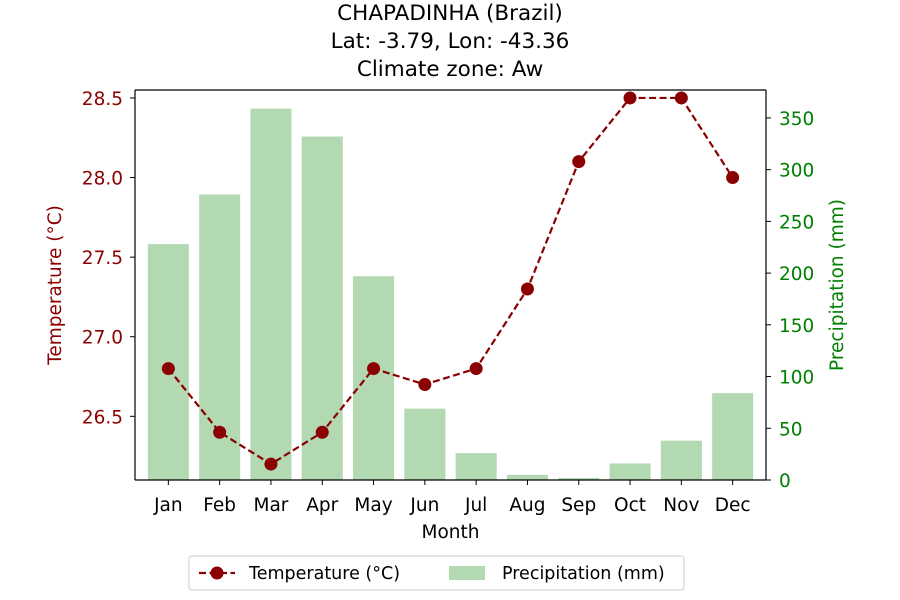  I want to click on precipitation-bar-aug, so click(527, 477).